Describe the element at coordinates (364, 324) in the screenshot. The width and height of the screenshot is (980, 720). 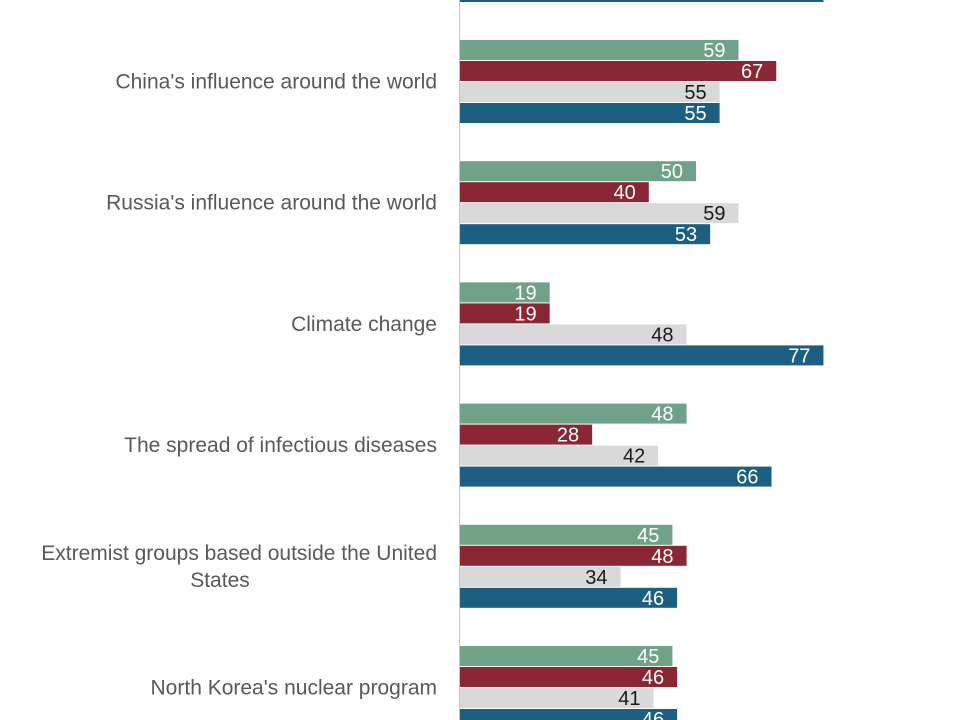
I see `category-label: Climate change` at that location.